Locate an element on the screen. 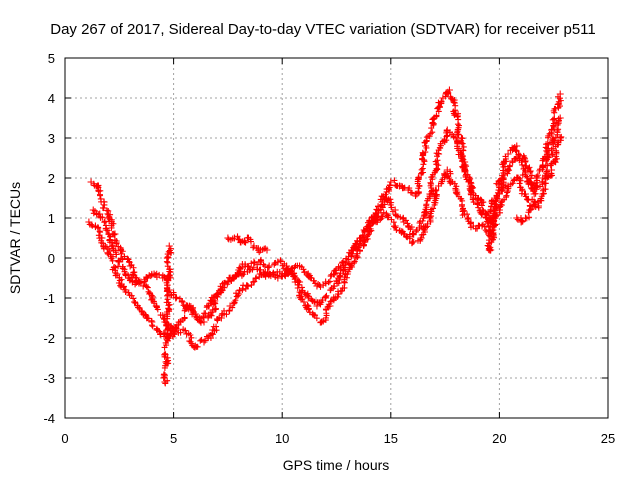 This screenshot has width=640, height=480. y-tick-label: 5 is located at coordinates (51, 58).